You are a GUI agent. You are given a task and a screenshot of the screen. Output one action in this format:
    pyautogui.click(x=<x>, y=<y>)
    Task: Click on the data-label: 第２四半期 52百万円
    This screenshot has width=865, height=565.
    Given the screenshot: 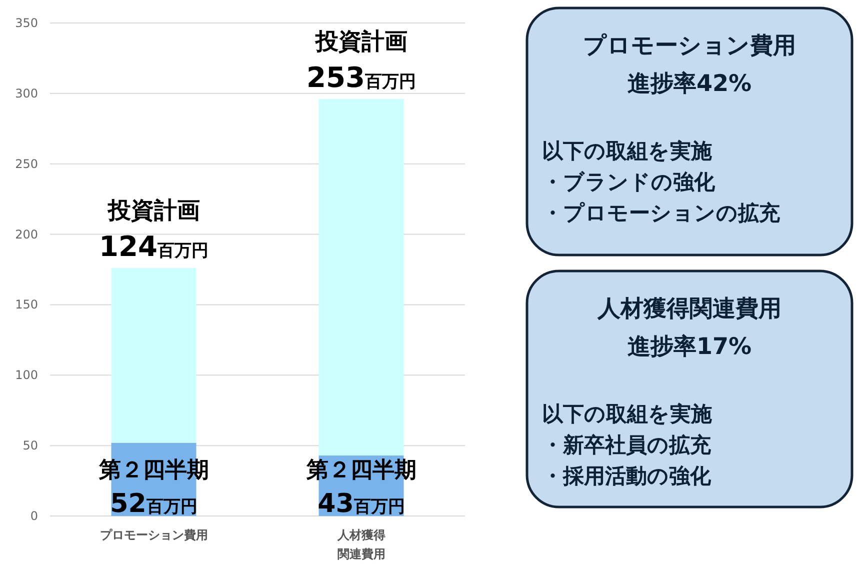 What is the action you would take?
    pyautogui.click(x=153, y=488)
    